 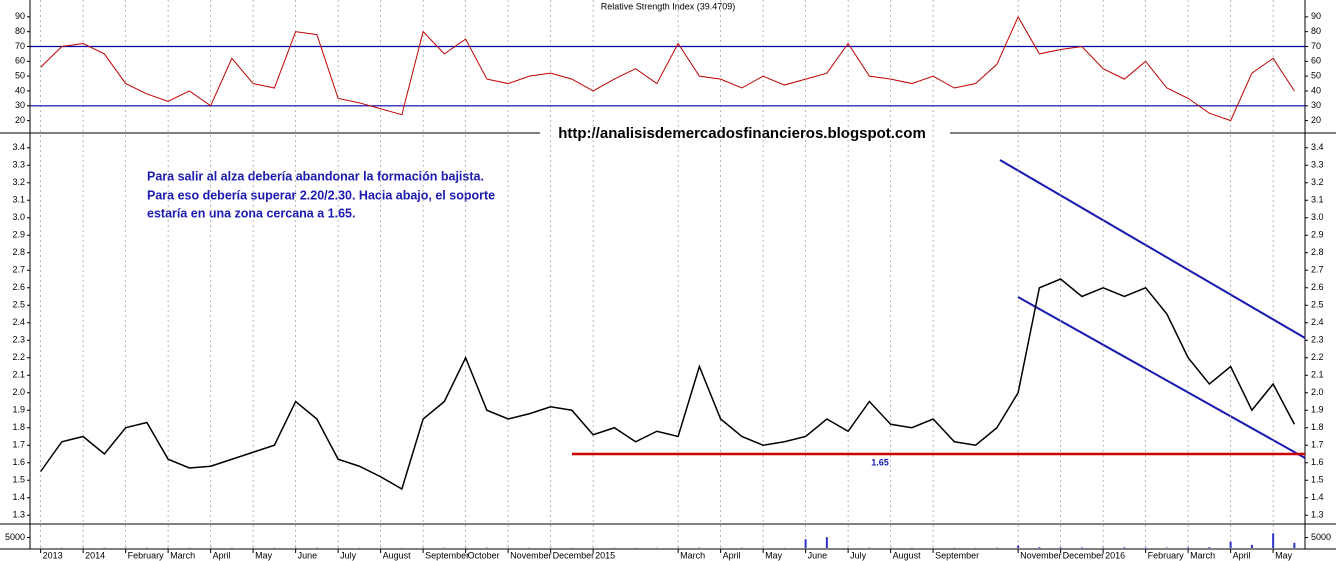 What do you see at coordinates (18, 165) in the screenshot?
I see `y-tick-label: 3.3` at bounding box center [18, 165].